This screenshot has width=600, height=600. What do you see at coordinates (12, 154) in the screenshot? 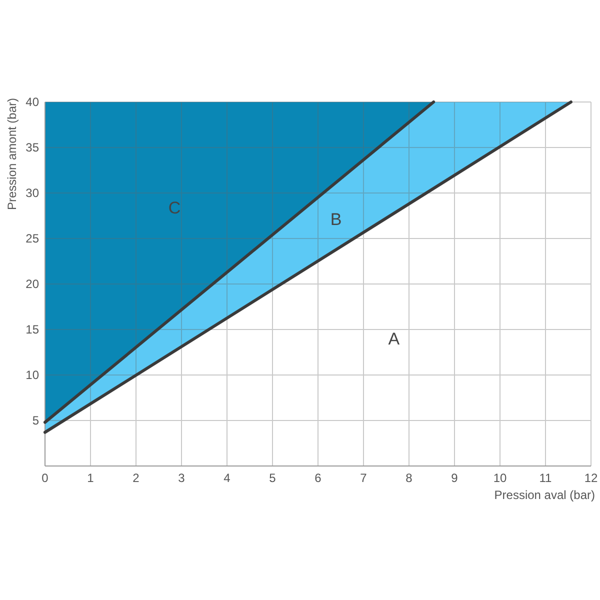
I see `y-axis-title: Pression amont (bar)` at bounding box center [12, 154].